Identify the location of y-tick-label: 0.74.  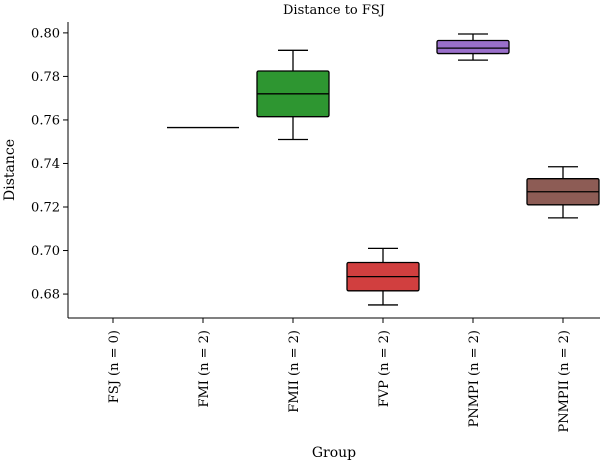
(45, 164).